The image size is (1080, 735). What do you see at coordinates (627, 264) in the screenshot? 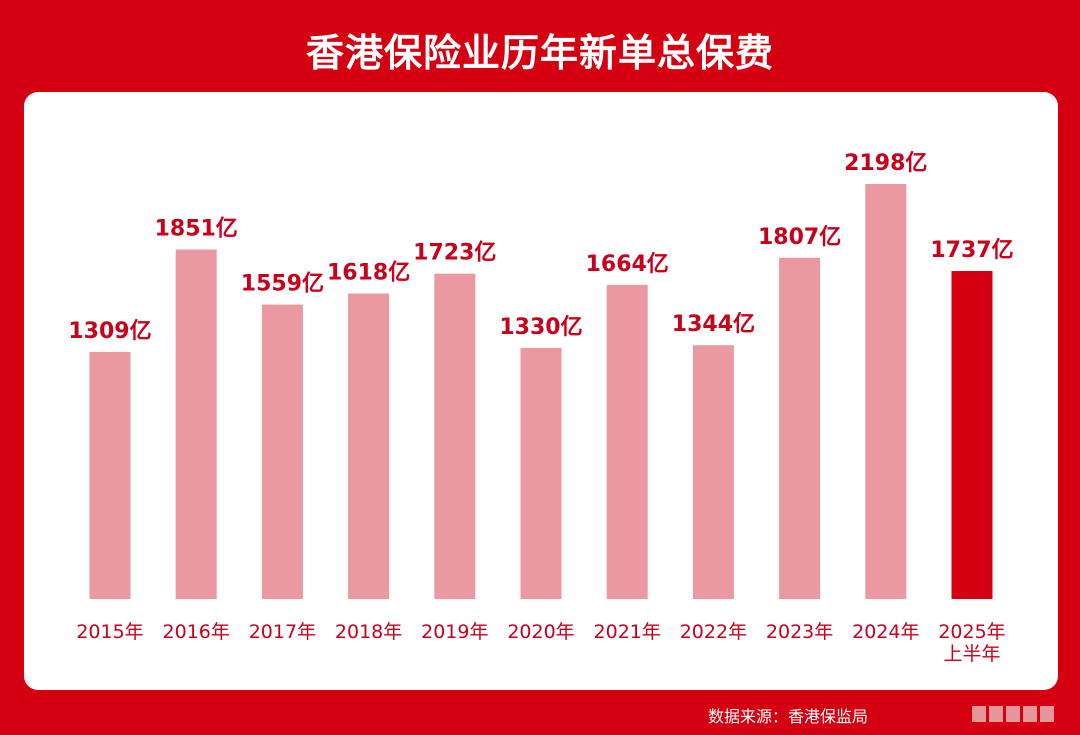
I see `value-label-6: 1664亿` at bounding box center [627, 264].